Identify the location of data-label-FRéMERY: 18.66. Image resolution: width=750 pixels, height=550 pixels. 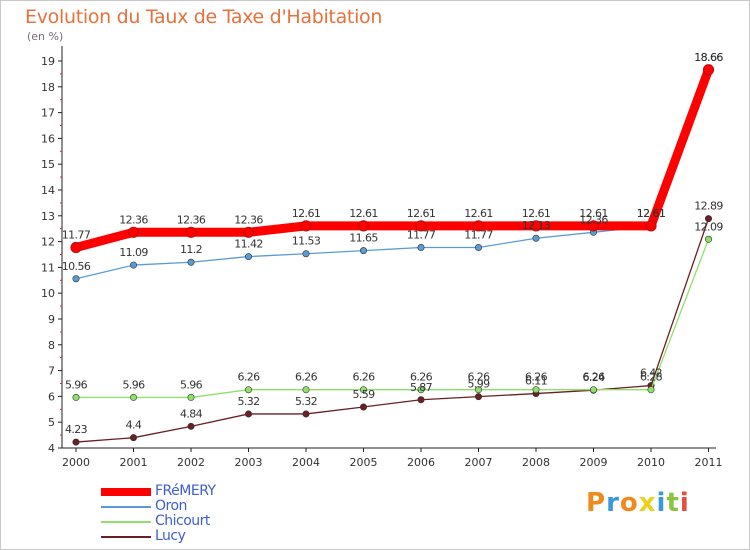
(708, 57).